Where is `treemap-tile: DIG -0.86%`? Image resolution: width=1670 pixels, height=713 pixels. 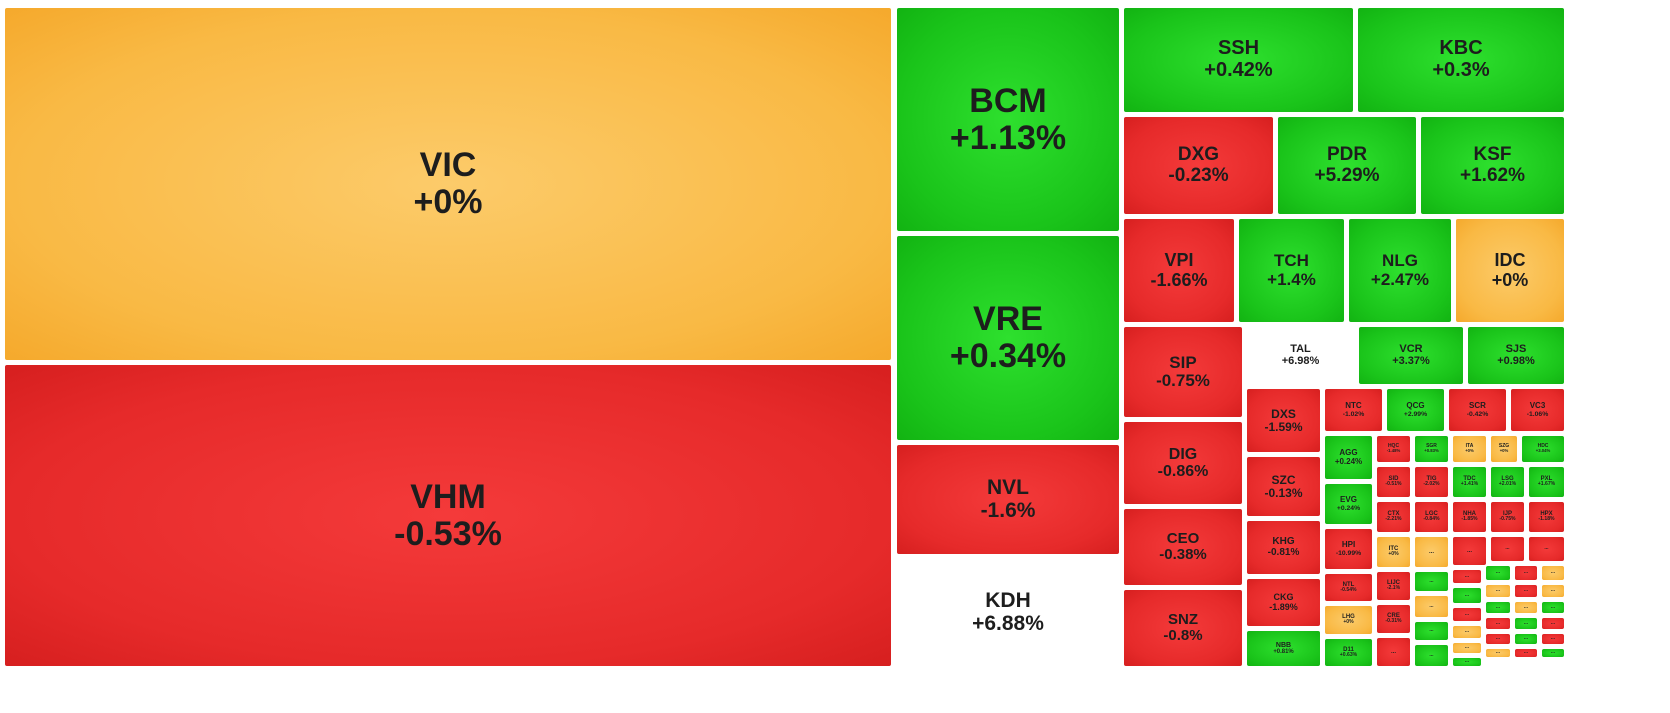
treemap-tile: DIG -0.86% is located at coordinates (1183, 463).